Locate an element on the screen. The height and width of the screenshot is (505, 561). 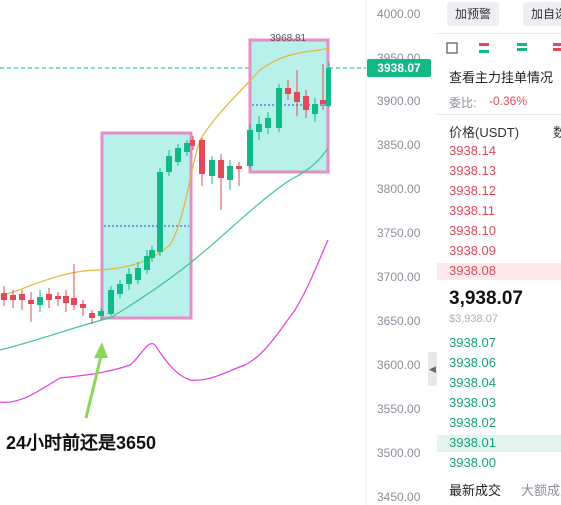
price-tick: 3550.00 is located at coordinates (399, 409).